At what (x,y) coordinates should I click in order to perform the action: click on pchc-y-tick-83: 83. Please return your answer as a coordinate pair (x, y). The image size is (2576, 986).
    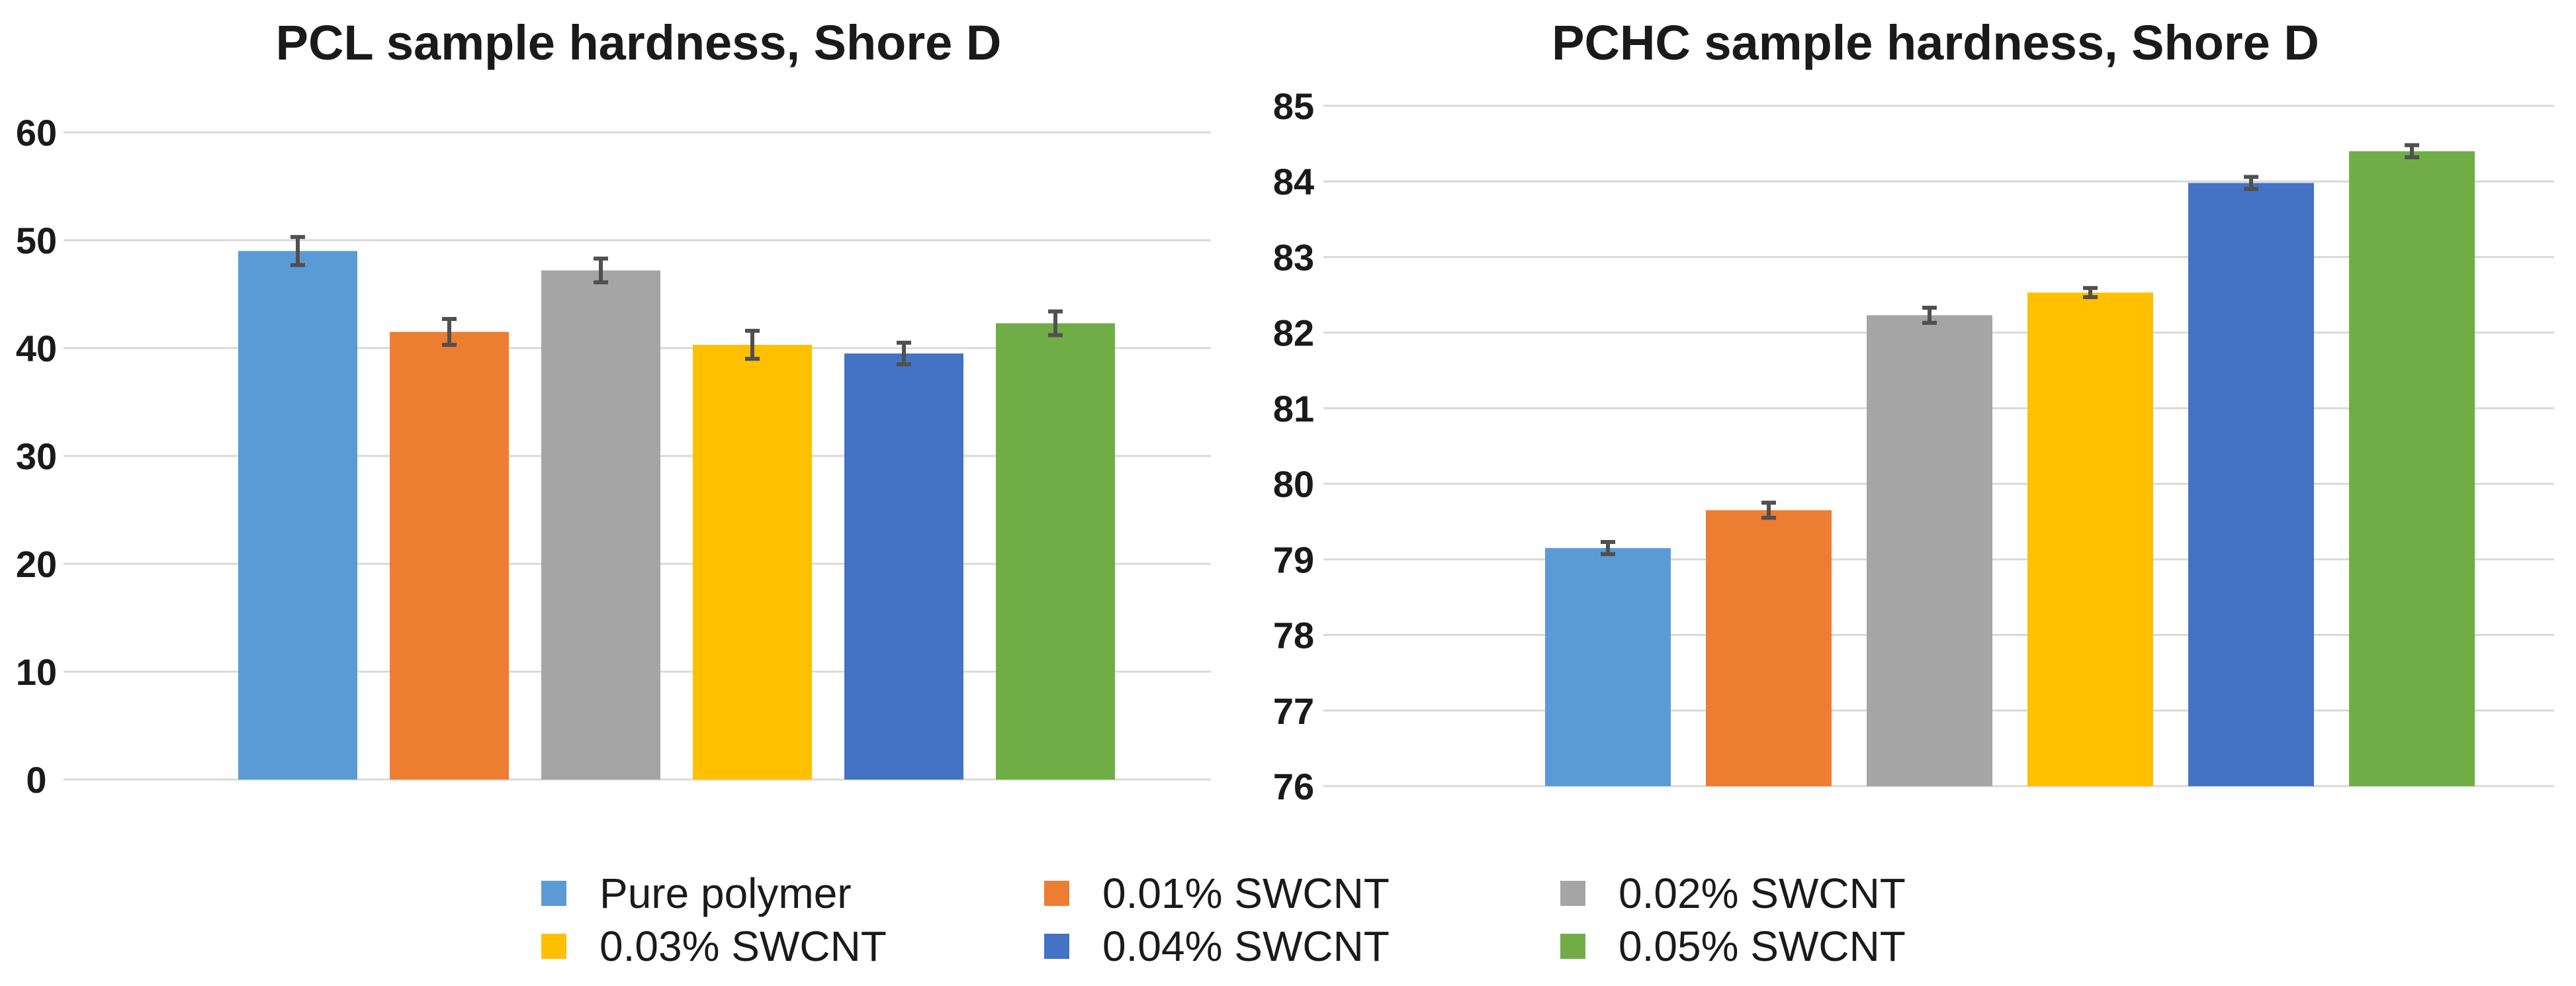
    Looking at the image, I should click on (1293, 257).